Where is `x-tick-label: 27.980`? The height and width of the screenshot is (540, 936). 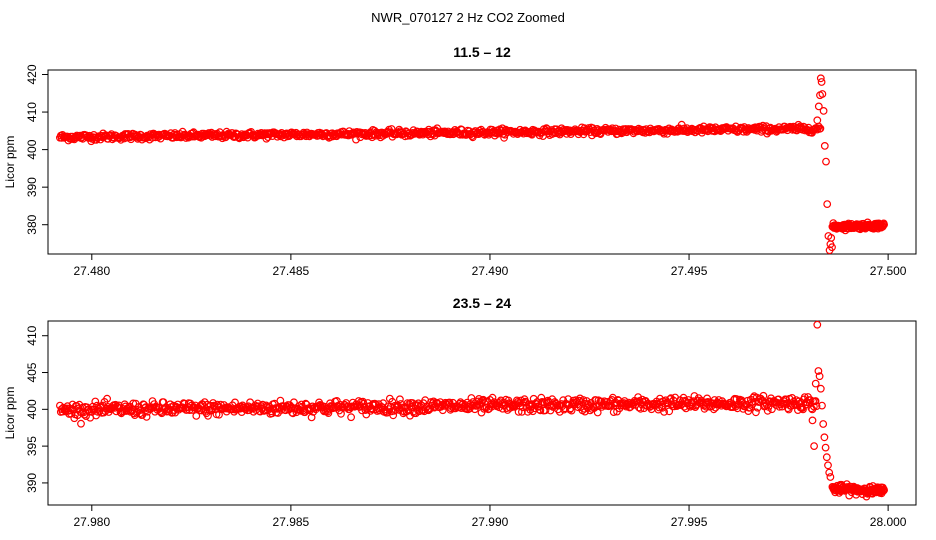 x-tick-label: 27.980 is located at coordinates (91, 522).